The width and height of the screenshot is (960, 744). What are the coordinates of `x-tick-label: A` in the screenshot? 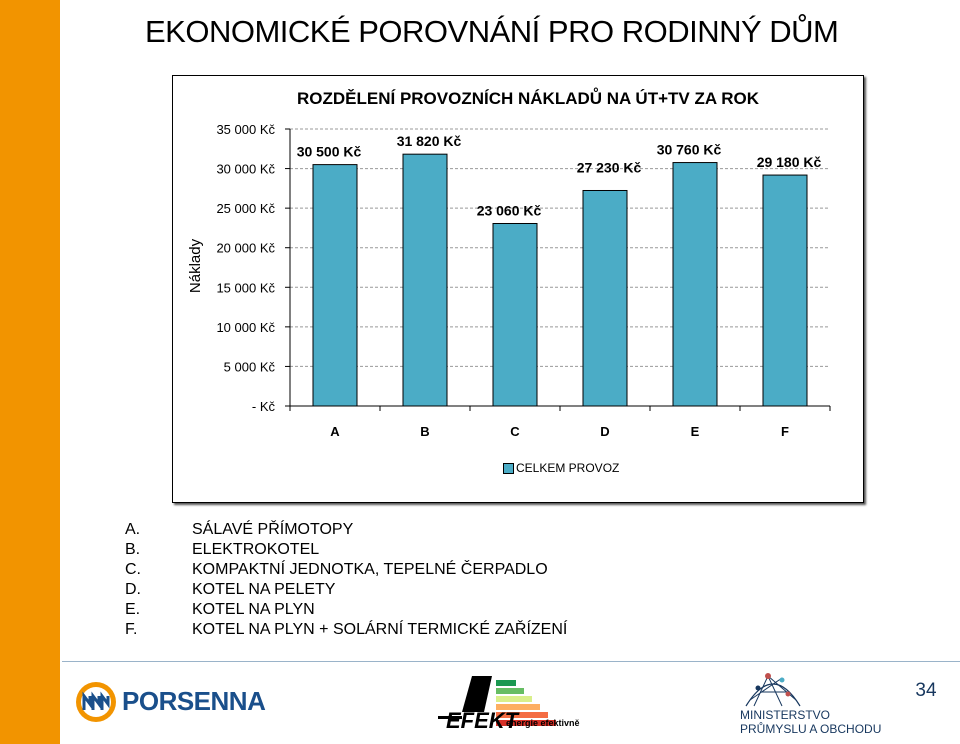 It's located at (335, 431).